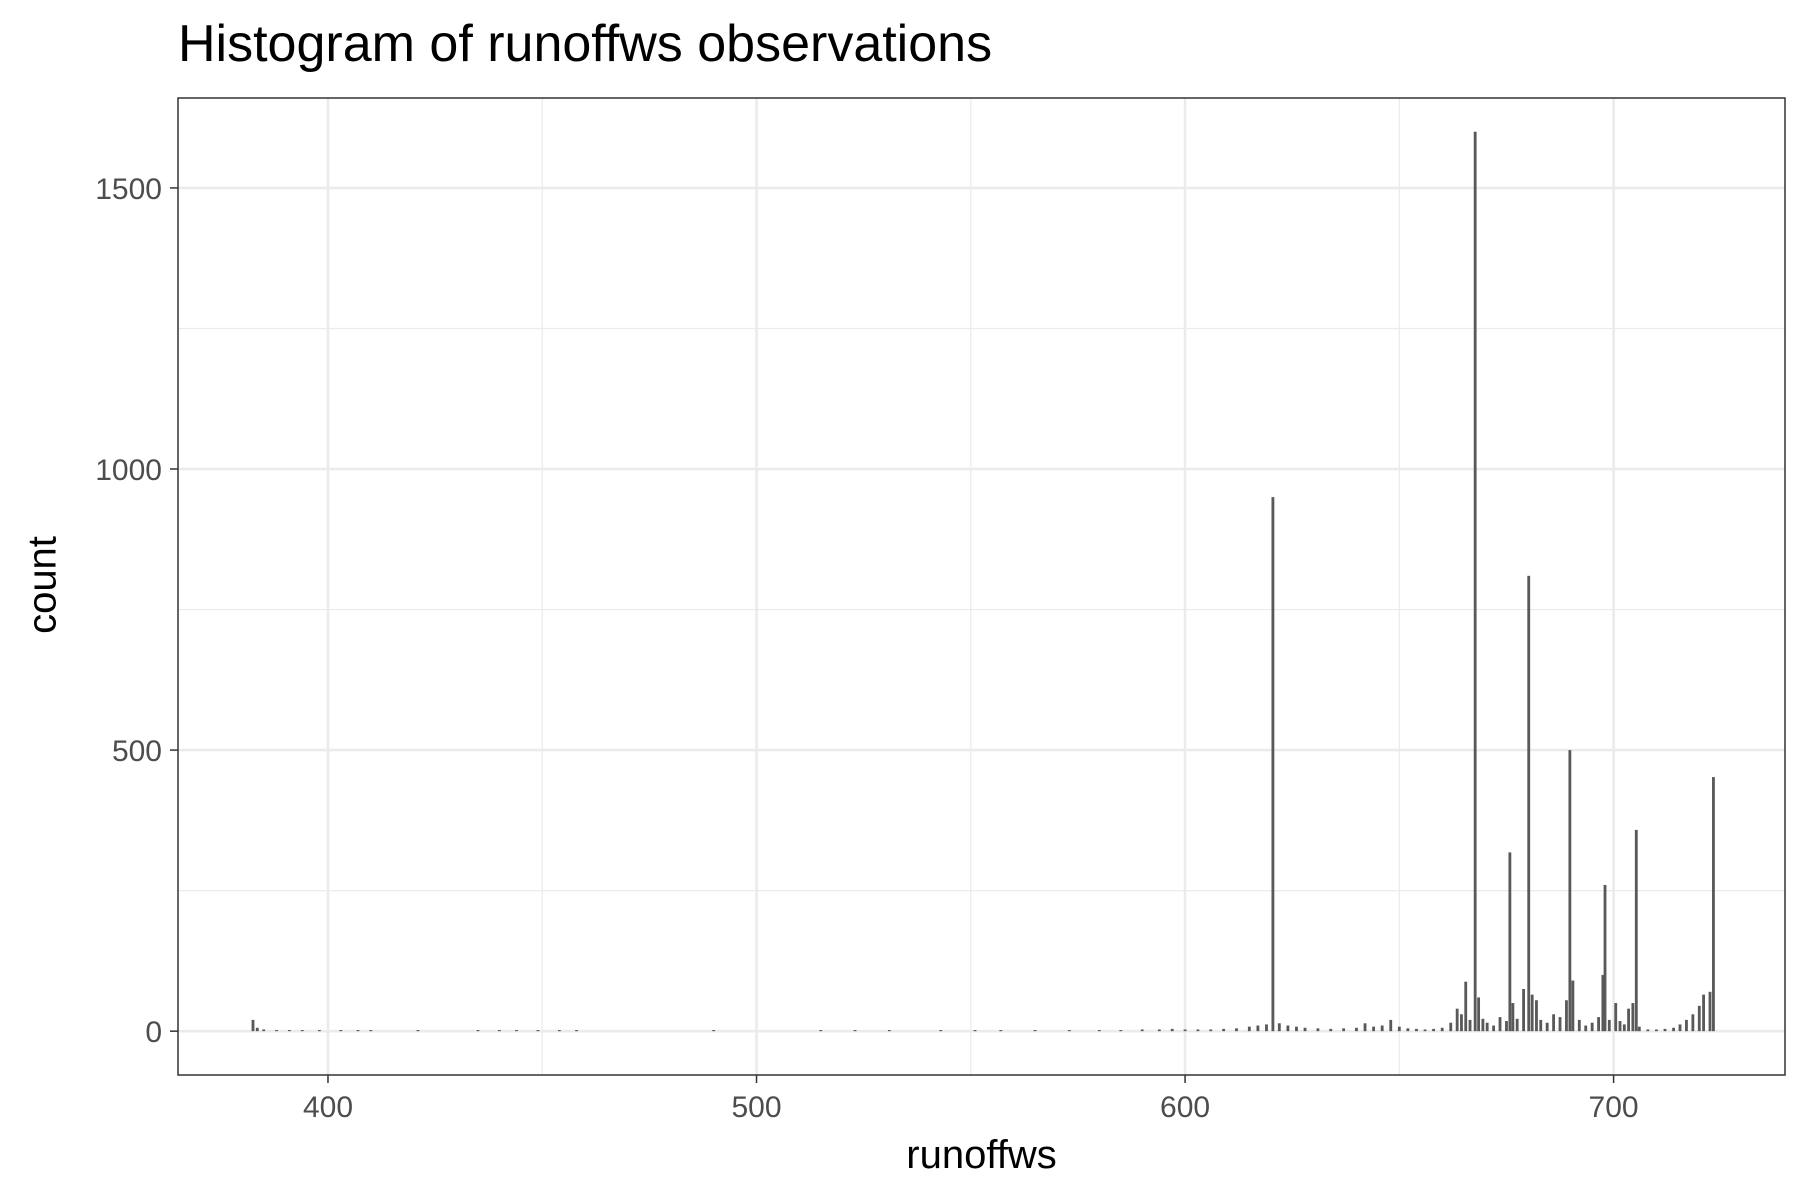 The height and width of the screenshot is (1200, 1800). I want to click on y-tick-label: 0, so click(153, 1032).